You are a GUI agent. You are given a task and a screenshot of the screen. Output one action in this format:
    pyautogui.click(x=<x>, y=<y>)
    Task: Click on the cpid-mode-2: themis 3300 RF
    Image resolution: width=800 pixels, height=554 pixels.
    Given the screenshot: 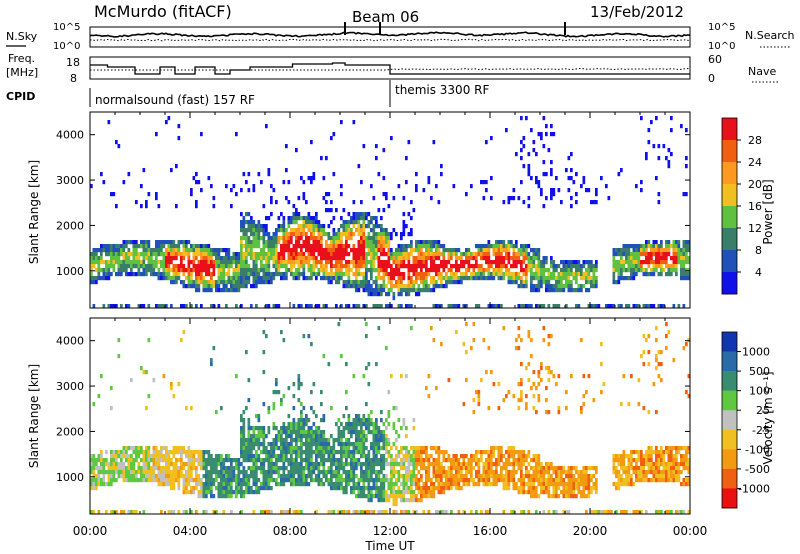 What is the action you would take?
    pyautogui.click(x=442, y=90)
    